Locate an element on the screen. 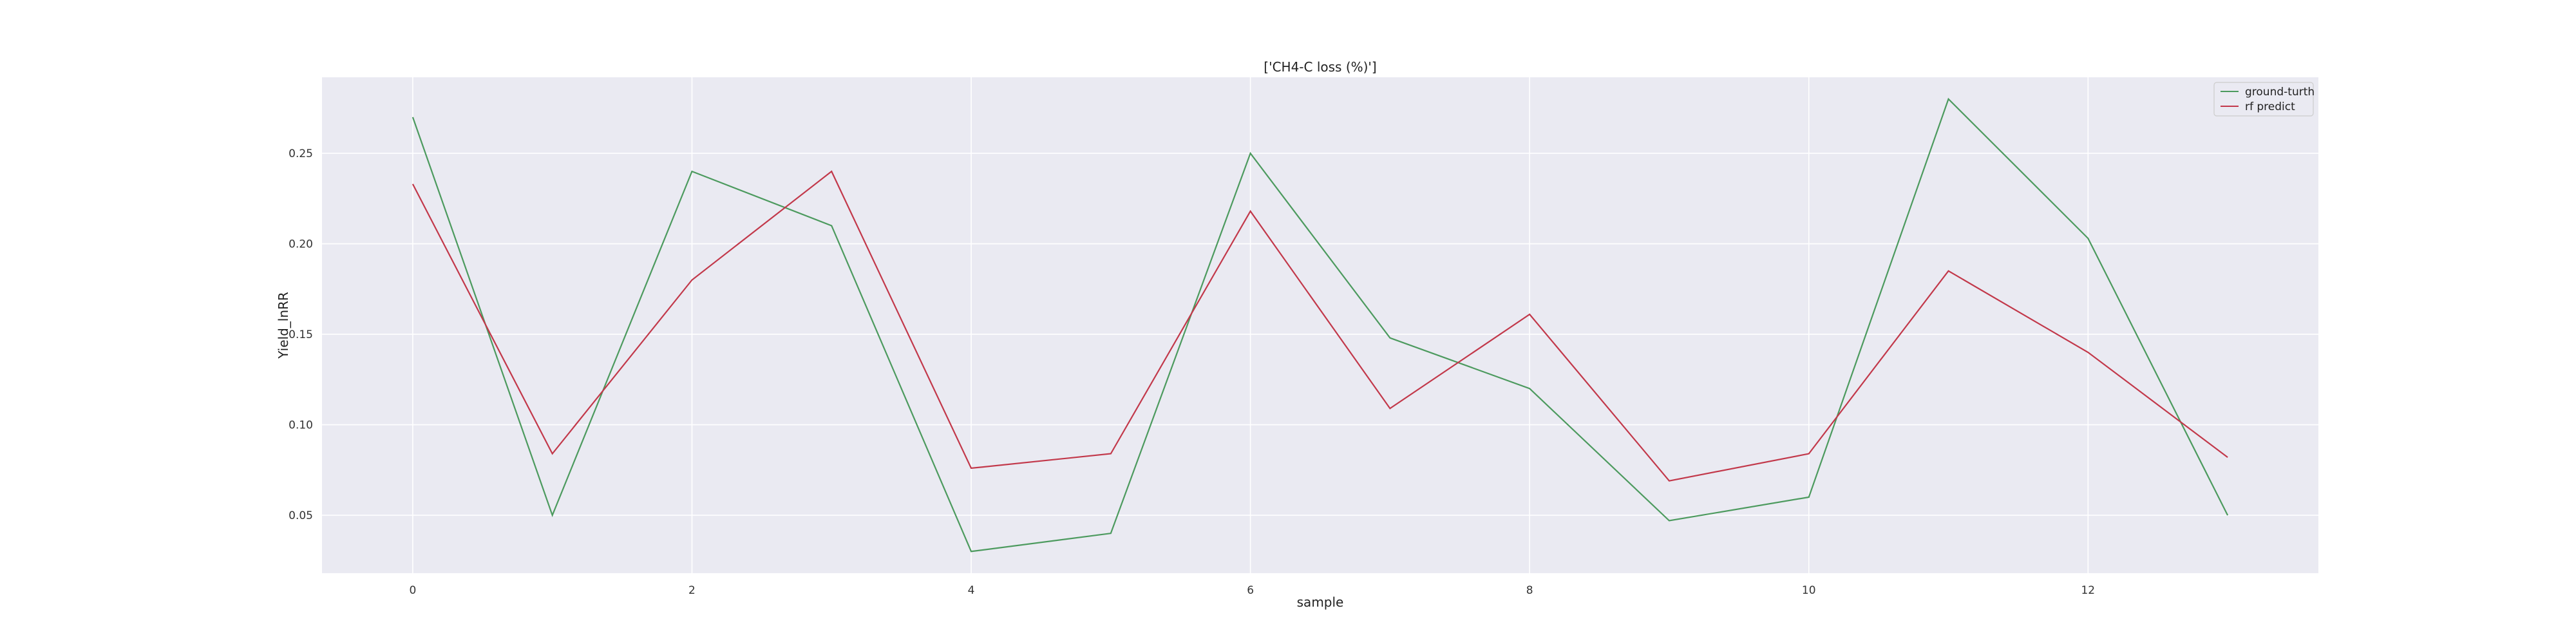 This screenshot has width=2576, height=644. y-tick-label: 0.05 is located at coordinates (301, 515).